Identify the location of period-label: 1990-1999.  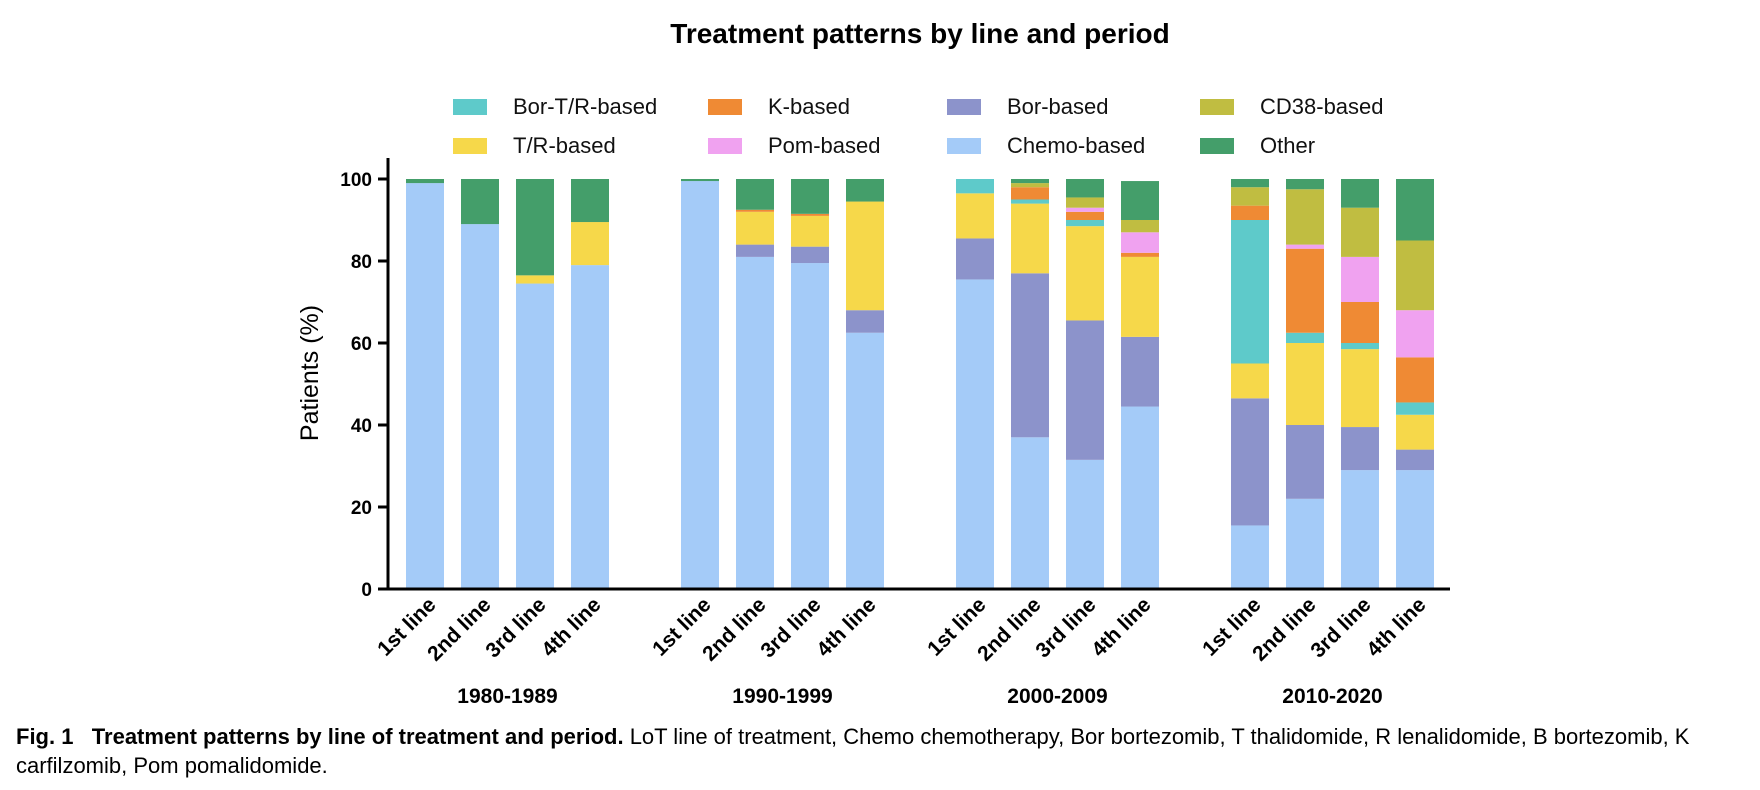
(782, 696).